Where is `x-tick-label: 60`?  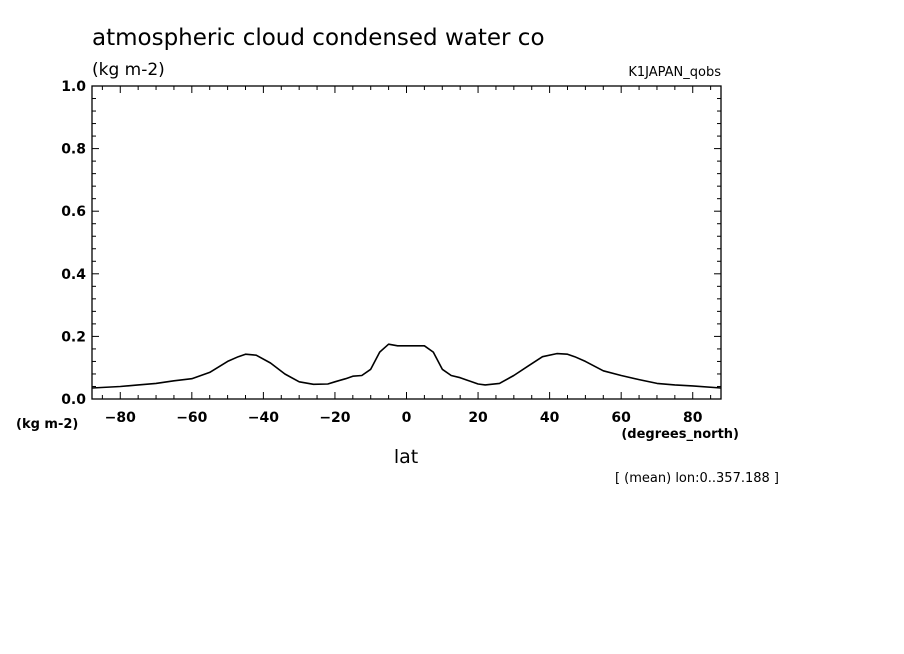
x-tick-label: 60 is located at coordinates (621, 418).